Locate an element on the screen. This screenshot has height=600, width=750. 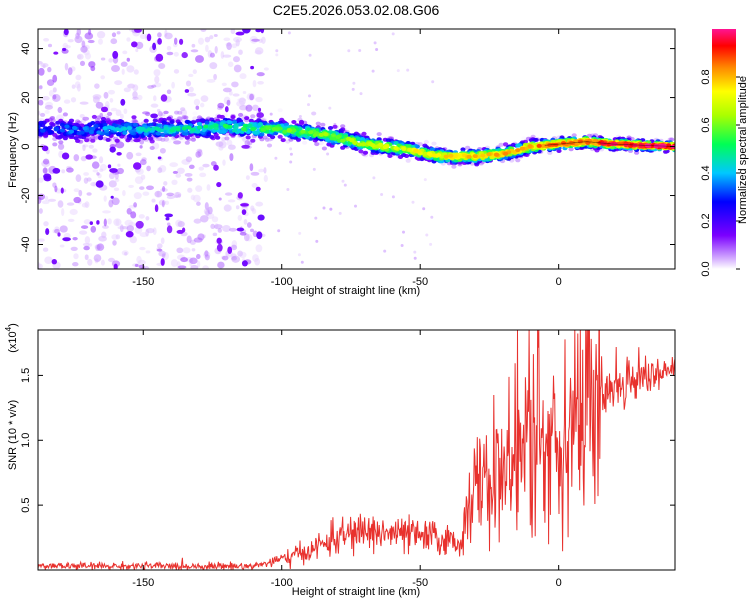
spectrogram-y-tick-label: 20 is located at coordinates (26, 97).